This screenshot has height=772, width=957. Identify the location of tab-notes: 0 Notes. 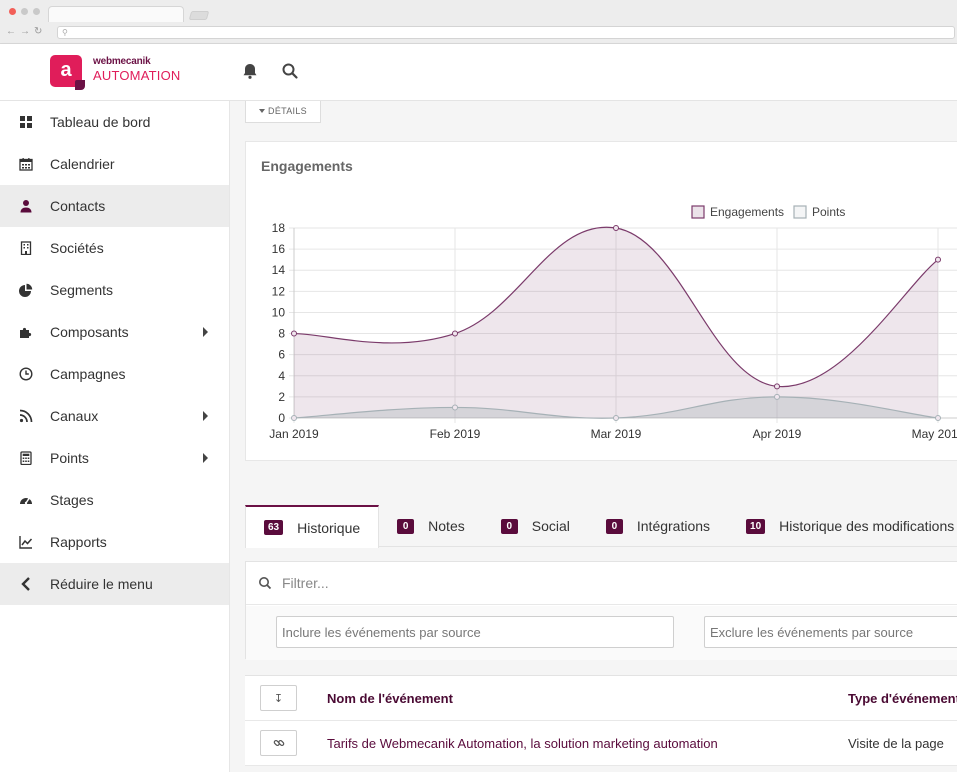
(431, 526).